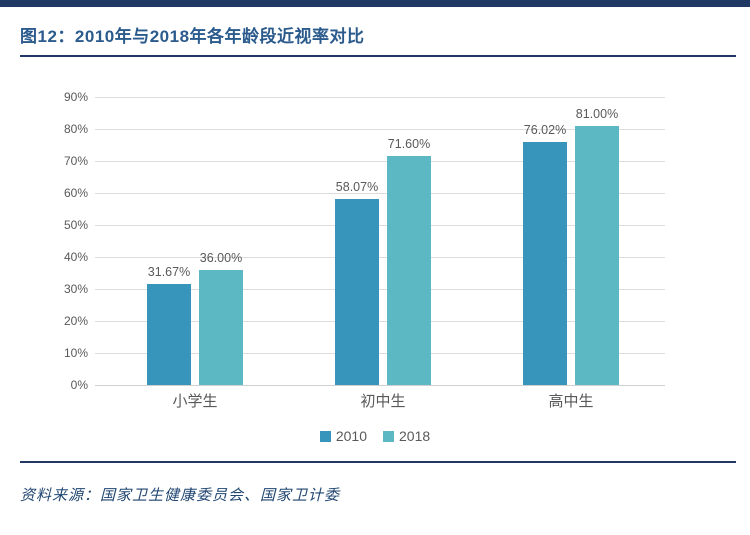  Describe the element at coordinates (375, 436) in the screenshot. I see `chart-legend: 2010 2018` at that location.